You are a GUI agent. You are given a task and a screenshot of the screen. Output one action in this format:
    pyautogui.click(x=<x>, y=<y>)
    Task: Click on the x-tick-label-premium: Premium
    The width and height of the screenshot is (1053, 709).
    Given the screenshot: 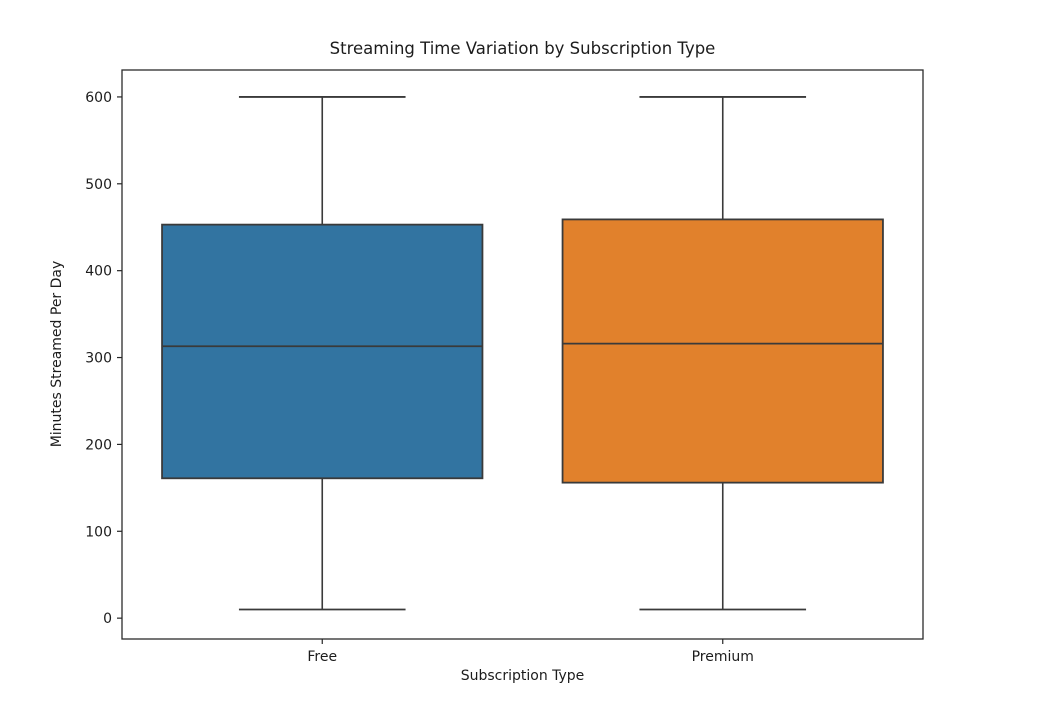 What is the action you would take?
    pyautogui.click(x=723, y=657)
    